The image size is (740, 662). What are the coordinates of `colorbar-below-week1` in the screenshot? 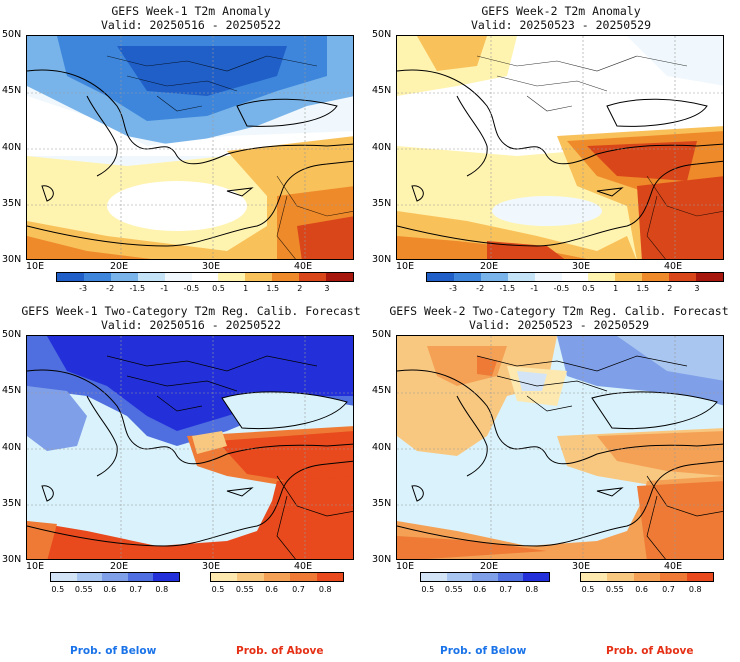 It's located at (115, 577).